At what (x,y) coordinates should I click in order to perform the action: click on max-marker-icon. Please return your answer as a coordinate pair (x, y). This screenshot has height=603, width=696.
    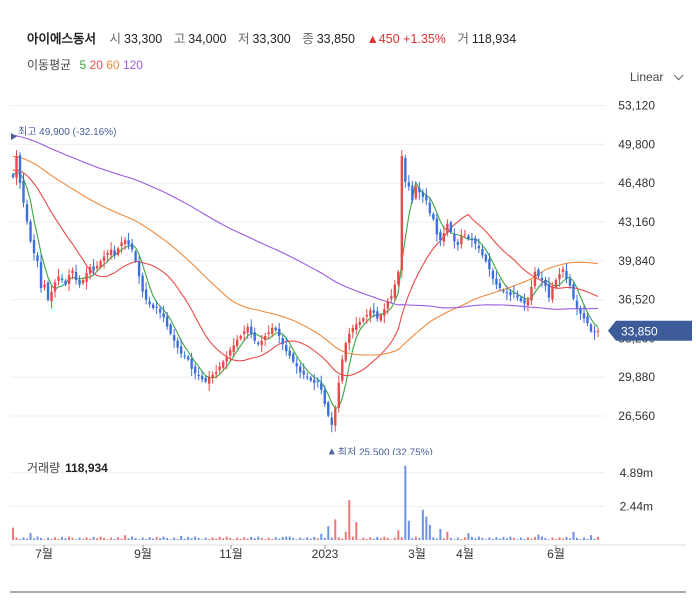
    Looking at the image, I should click on (14, 136).